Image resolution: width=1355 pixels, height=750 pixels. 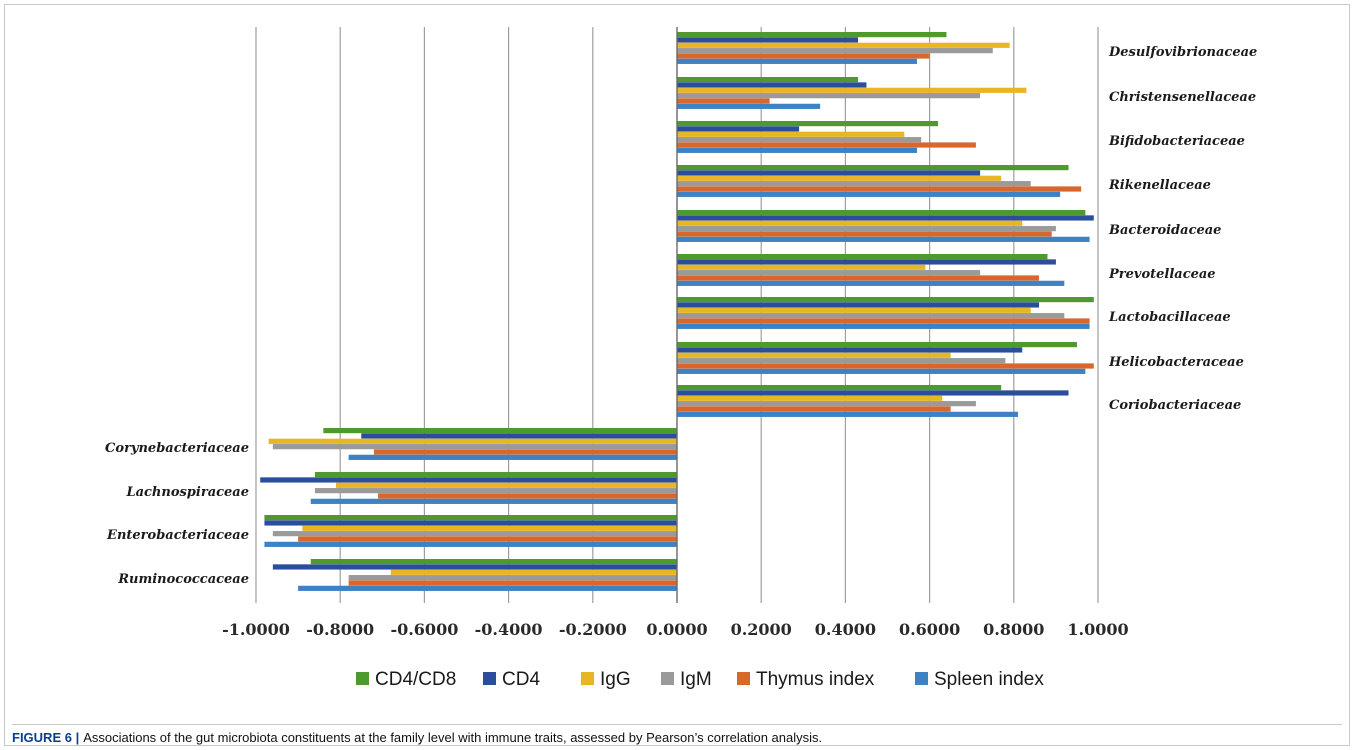 What do you see at coordinates (873, 393) in the screenshot?
I see `bar-coriobacteriaceae-cd4` at bounding box center [873, 393].